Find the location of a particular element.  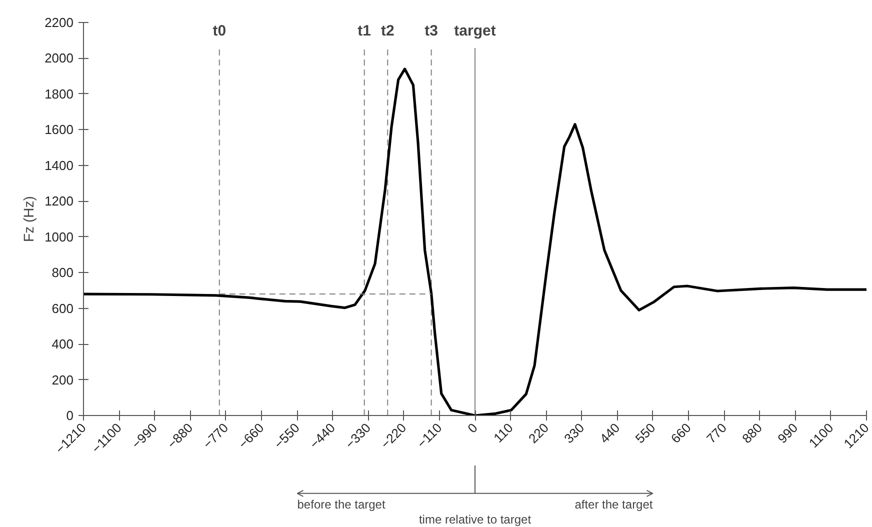

ref-line-label: t2 is located at coordinates (387, 31).